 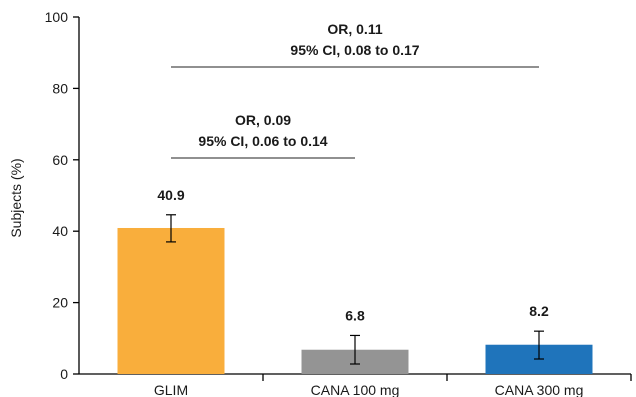 What do you see at coordinates (539, 311) in the screenshot?
I see `data-label: 8.2` at bounding box center [539, 311].